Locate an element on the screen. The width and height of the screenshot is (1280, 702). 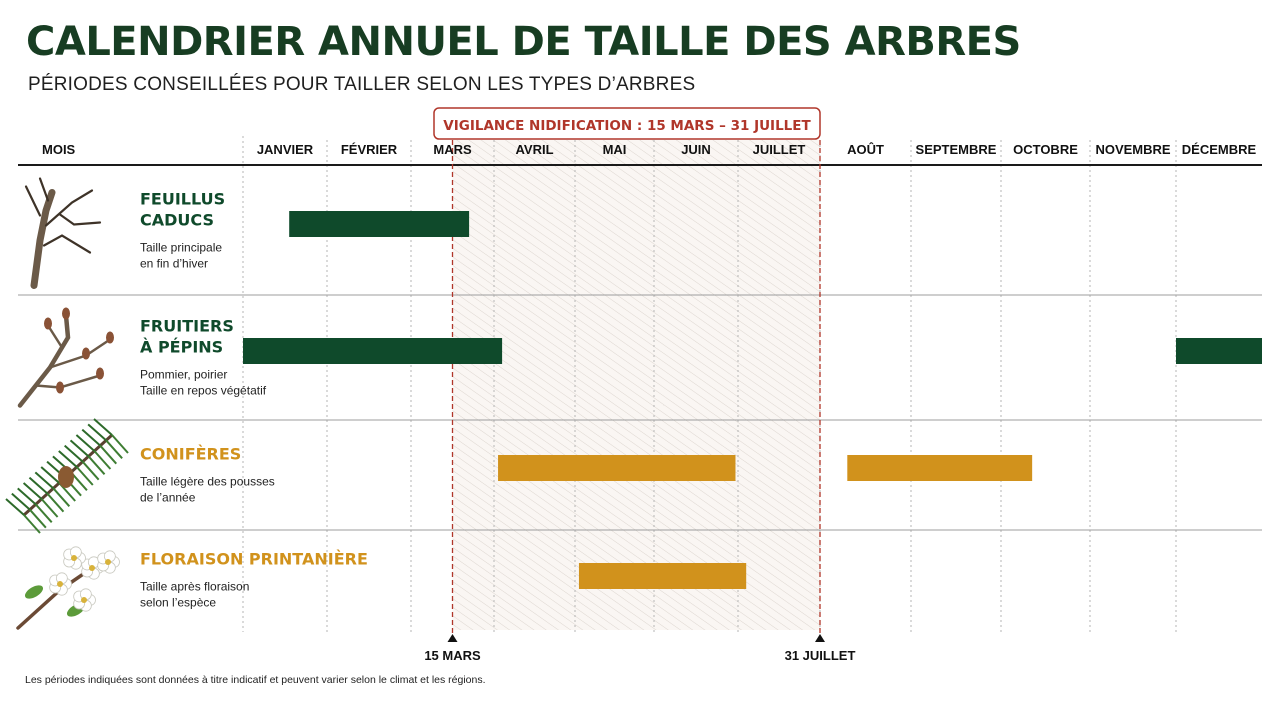
month-label: NOVEMBRE is located at coordinates (1132, 149).